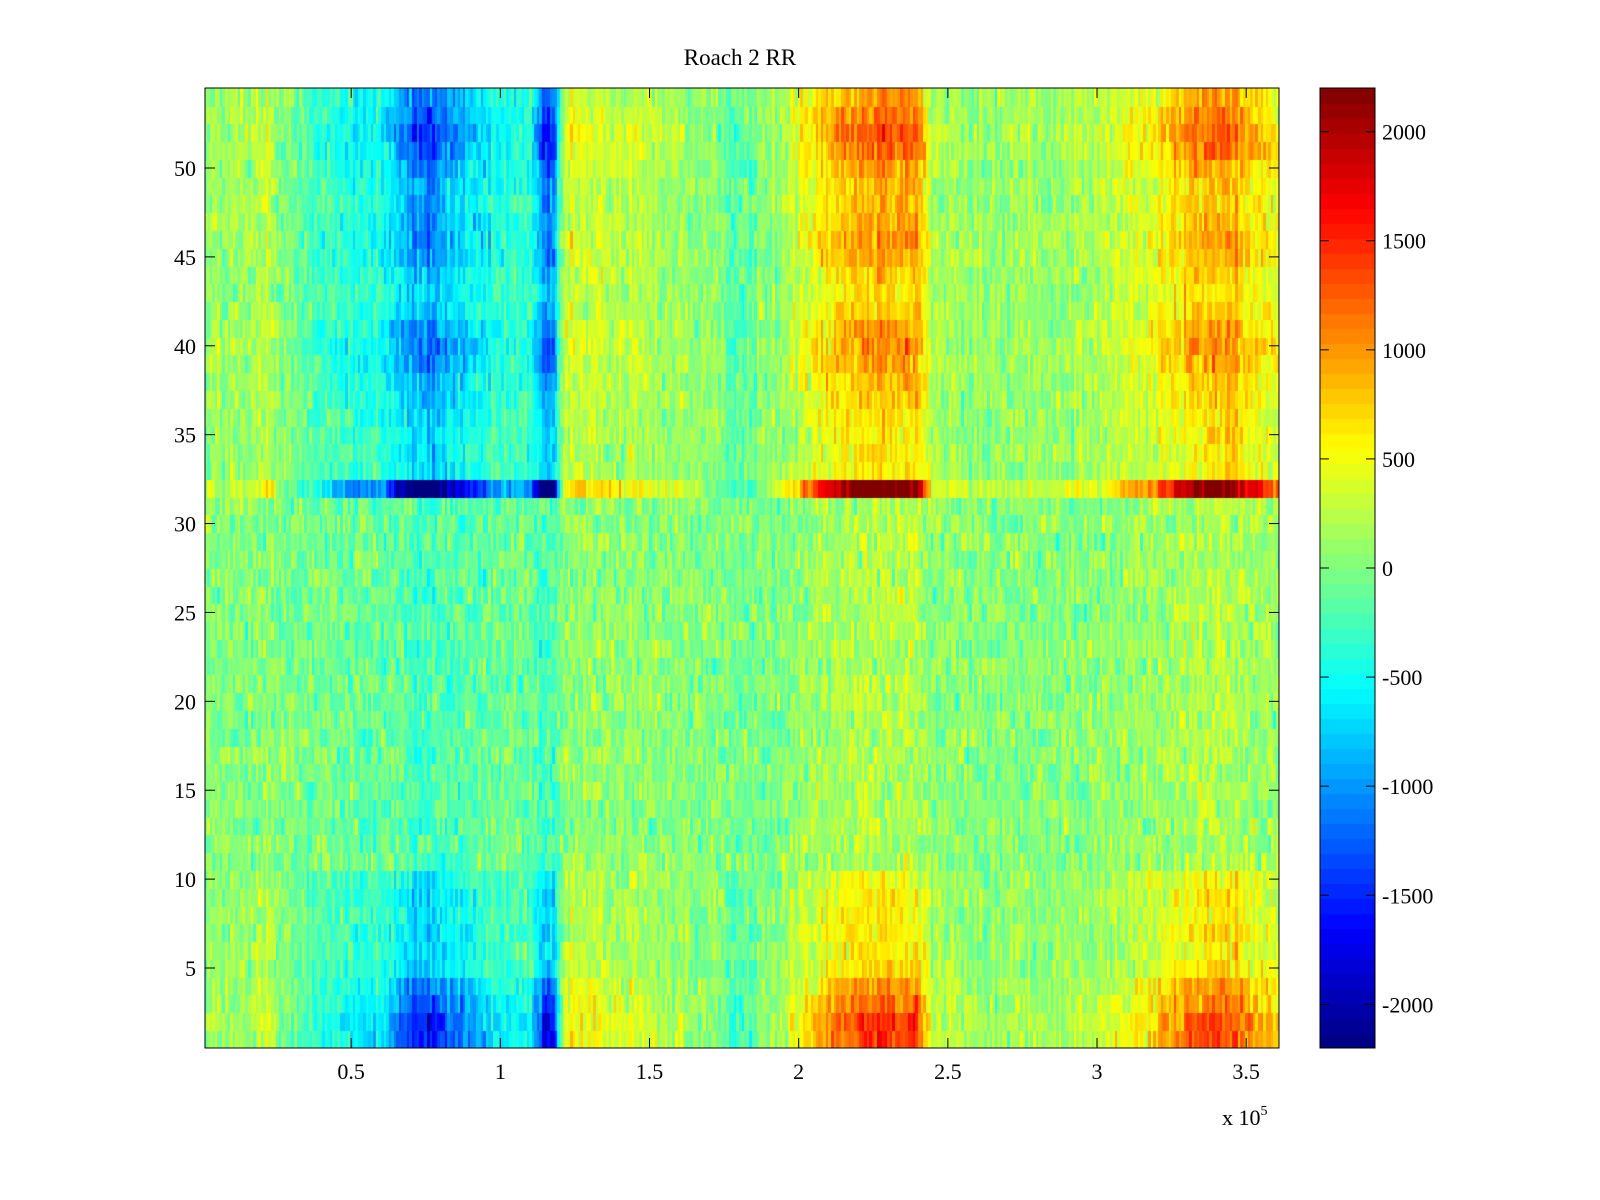 Image resolution: width=1600 pixels, height=1200 pixels. Describe the element at coordinates (1407, 1004) in the screenshot. I see `colorbar-tick-label: -2000` at that location.